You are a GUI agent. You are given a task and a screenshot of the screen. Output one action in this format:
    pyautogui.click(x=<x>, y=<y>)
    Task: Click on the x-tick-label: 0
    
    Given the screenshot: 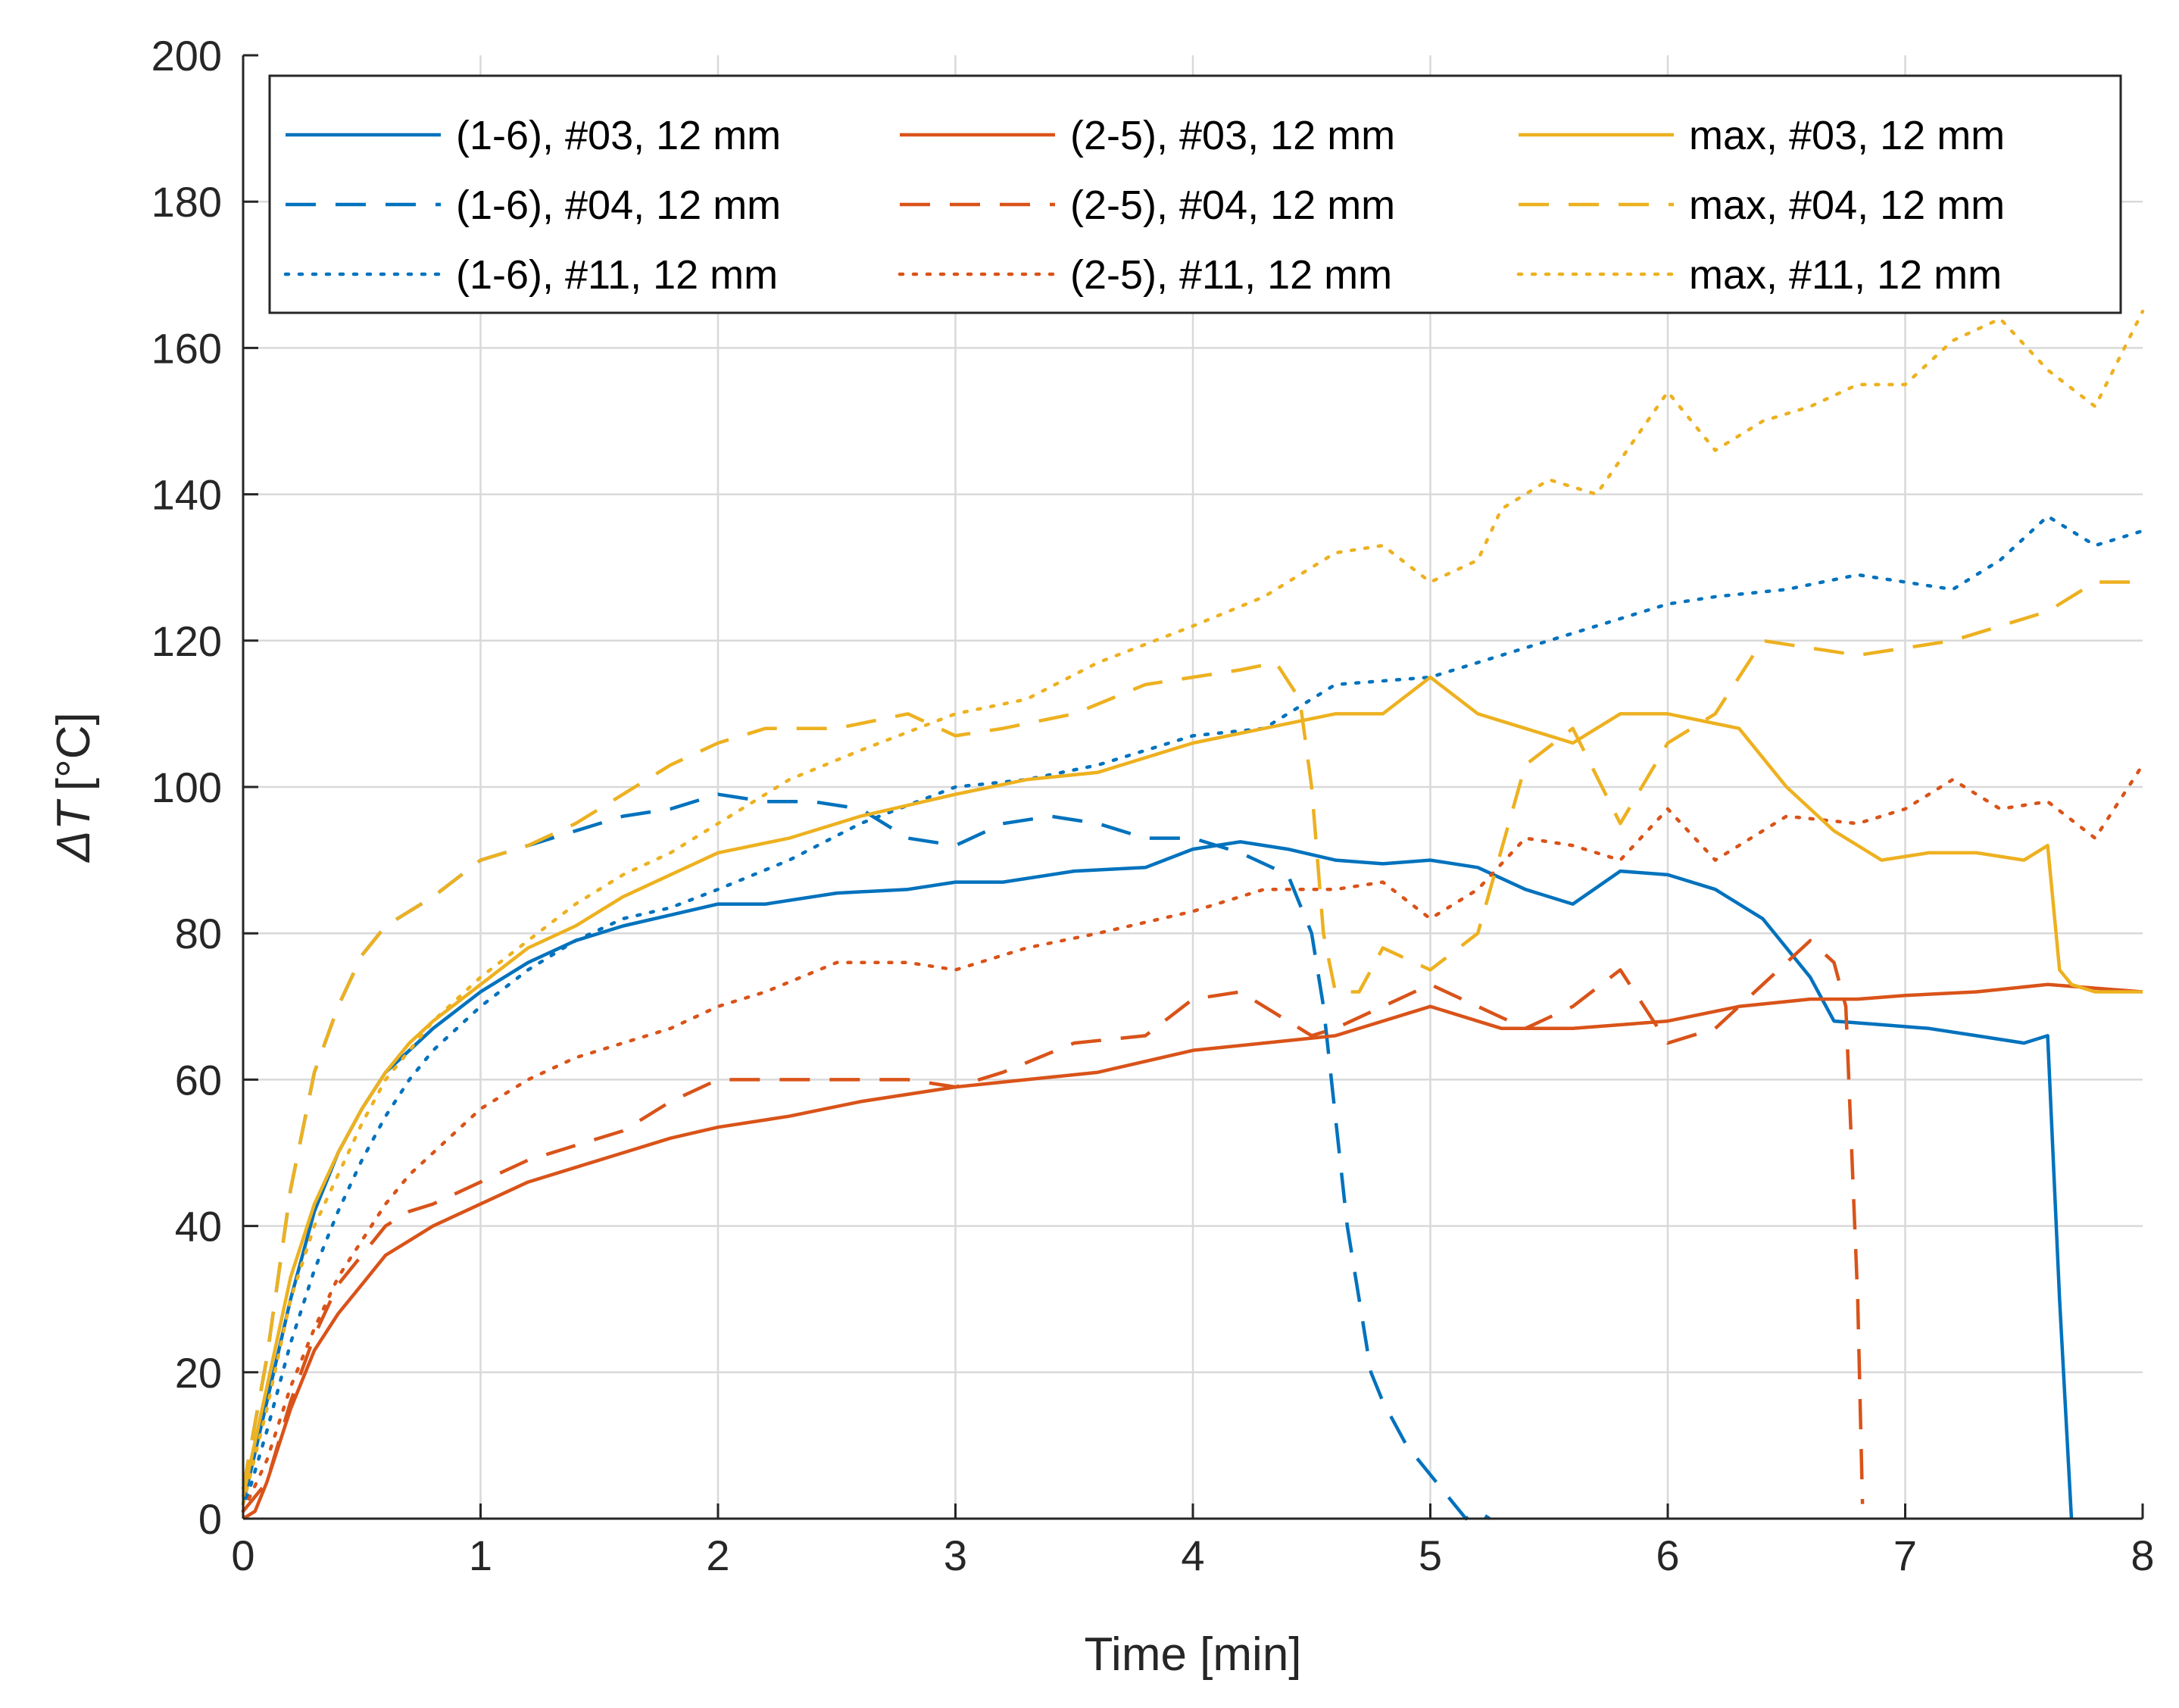 What is the action you would take?
    pyautogui.click(x=242, y=1555)
    